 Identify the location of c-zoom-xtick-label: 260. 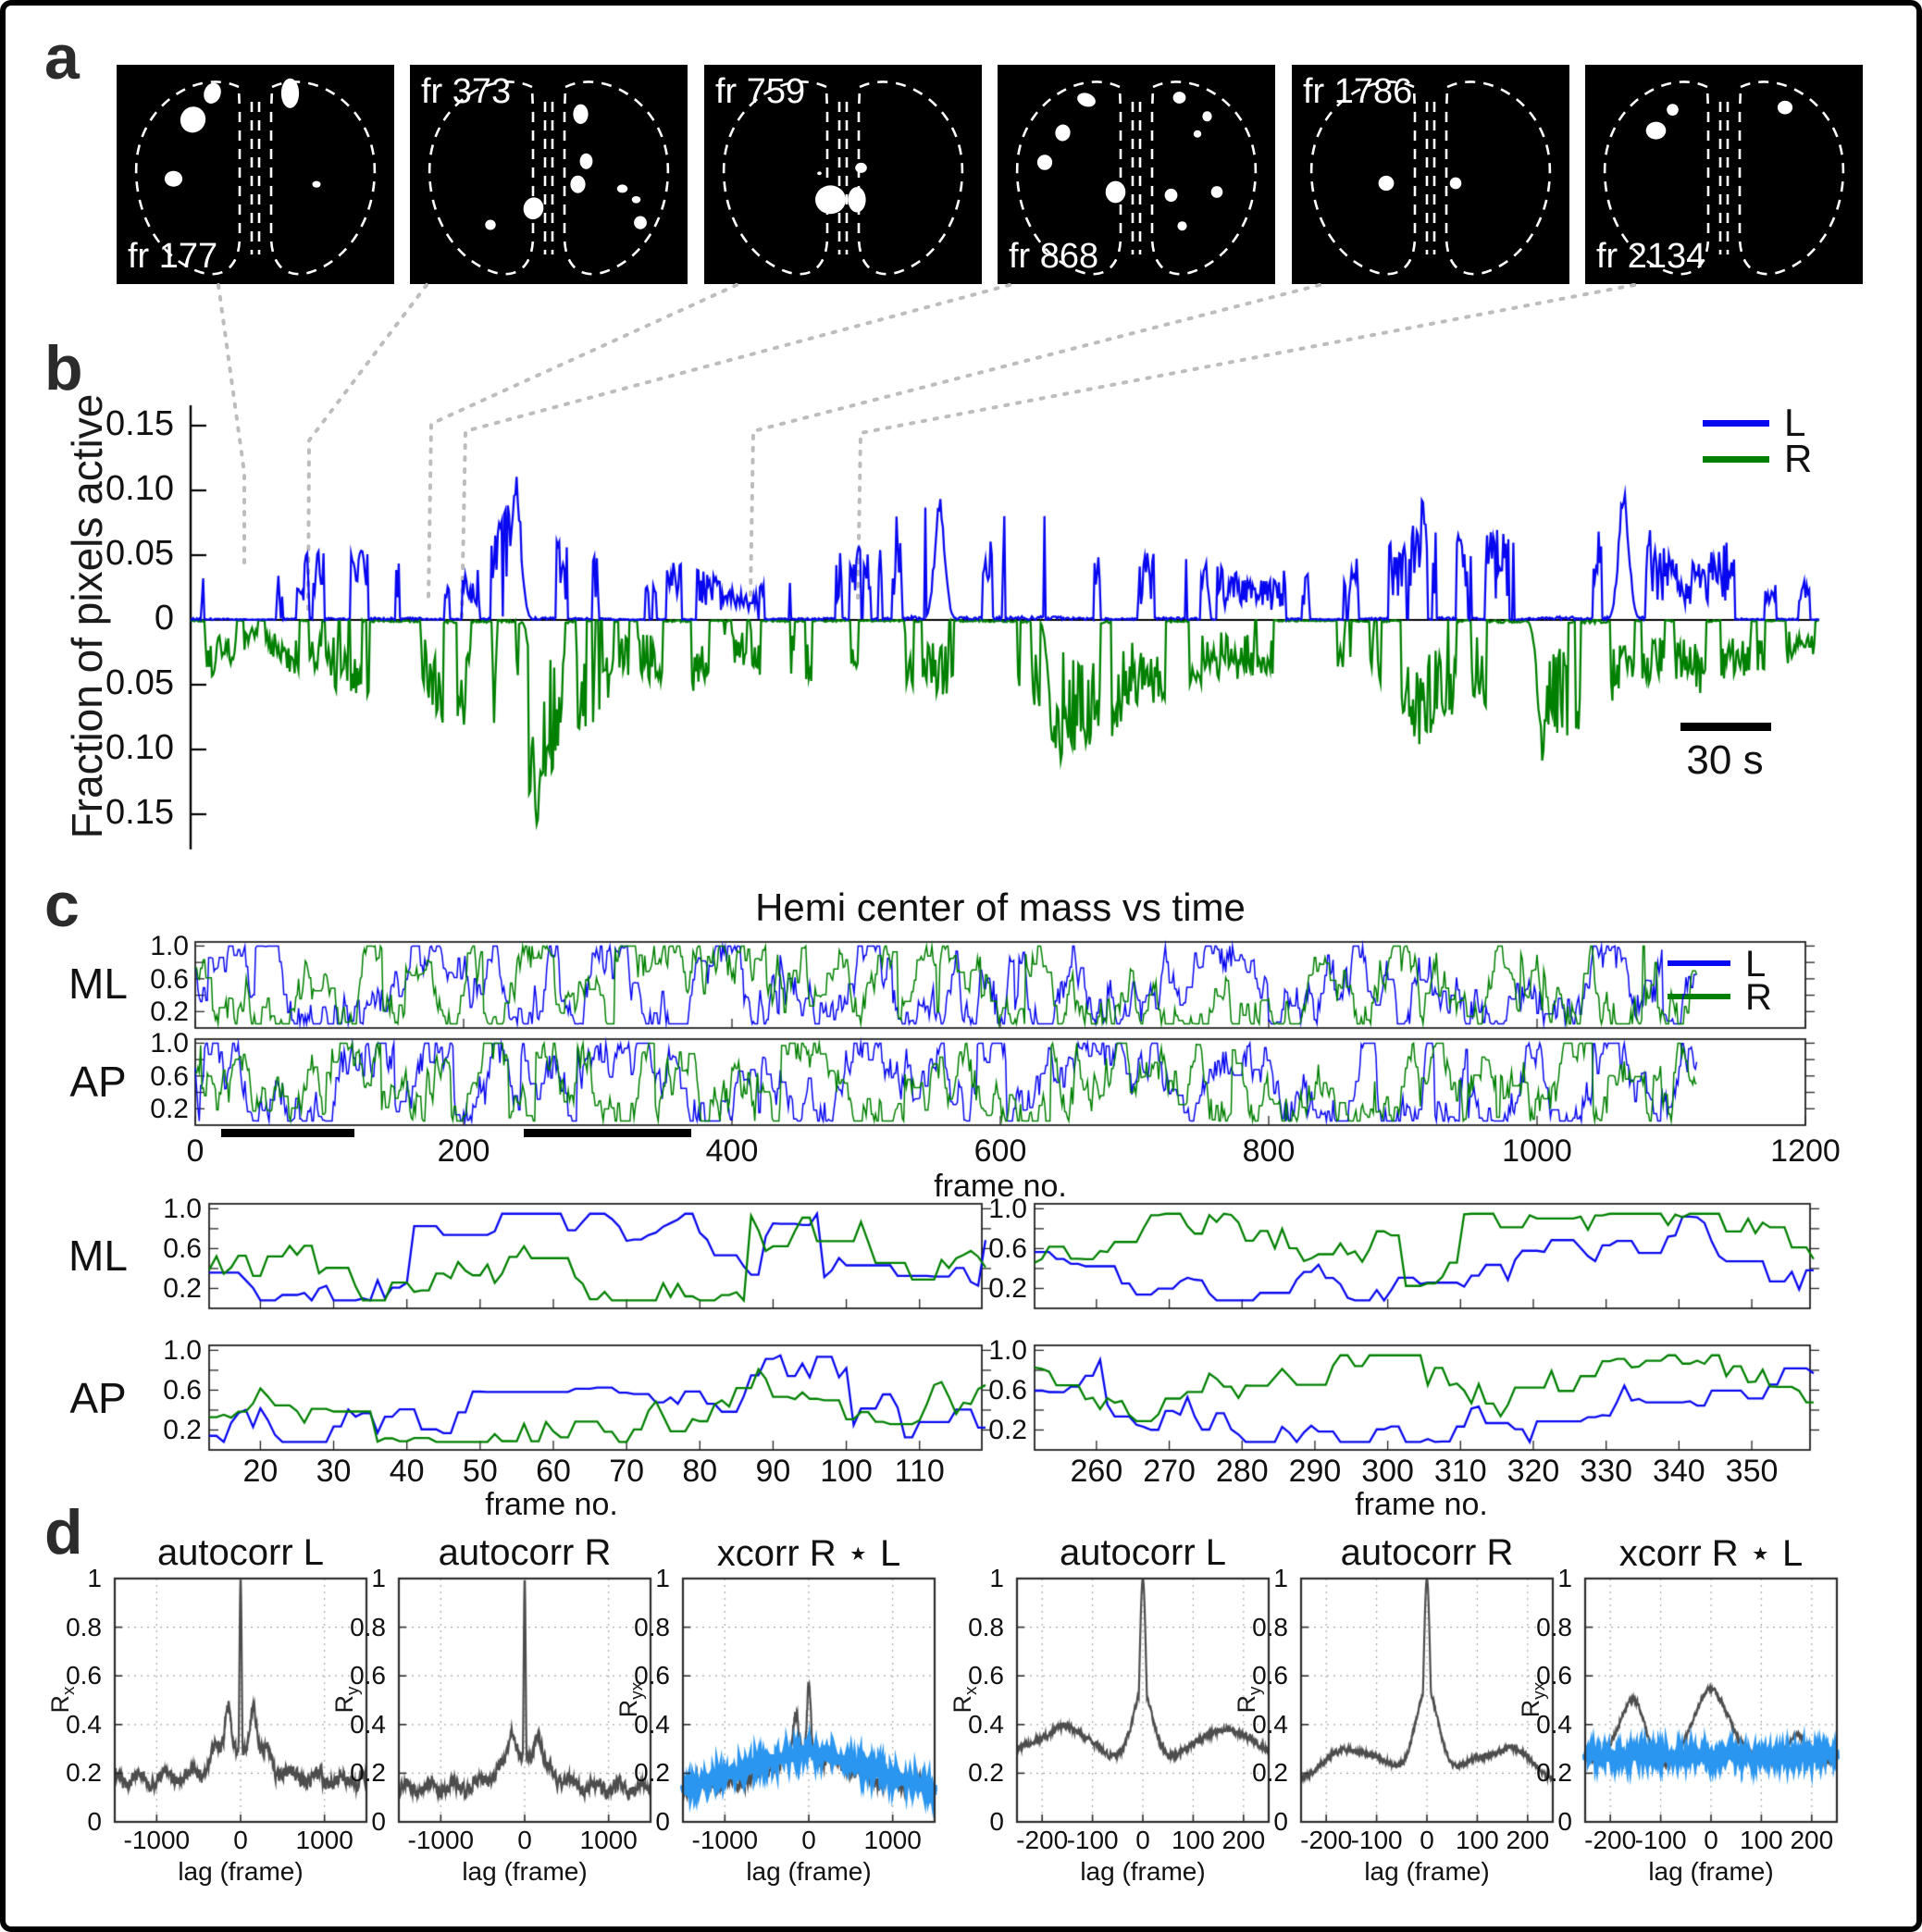
(1096, 1471).